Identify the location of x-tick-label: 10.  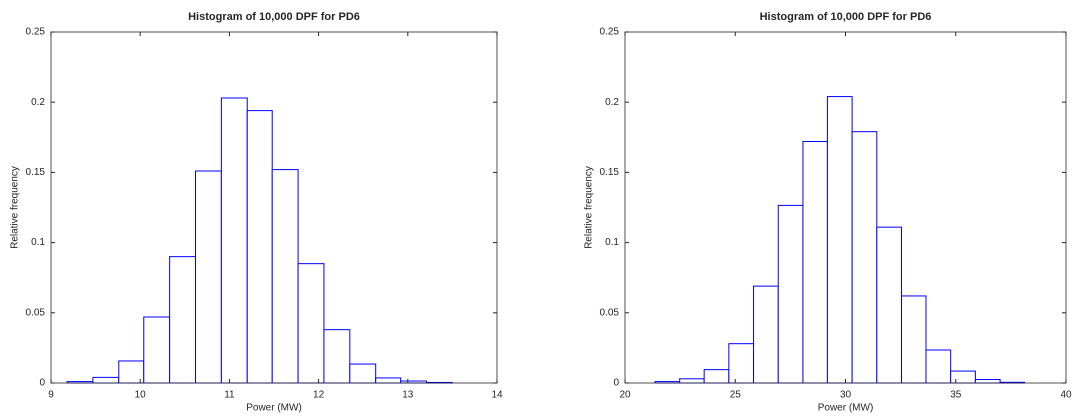
(141, 395).